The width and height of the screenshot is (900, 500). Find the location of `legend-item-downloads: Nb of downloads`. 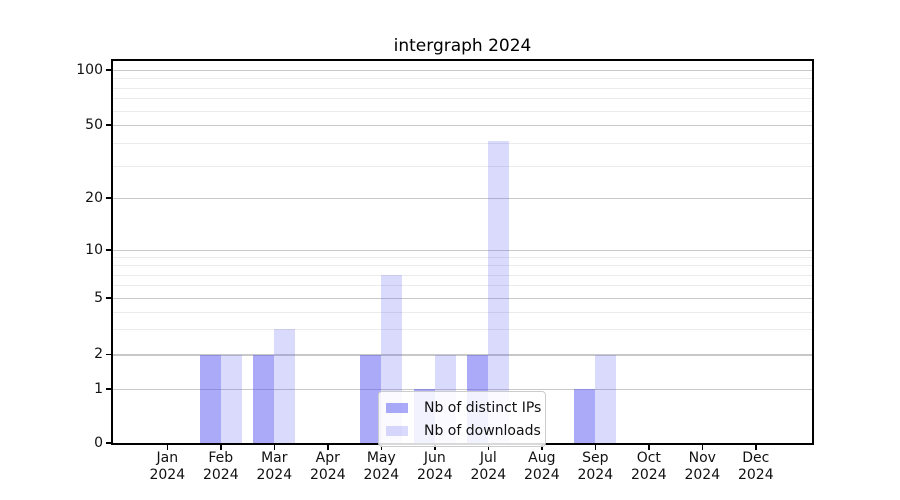

legend-item-downloads: Nb of downloads is located at coordinates (463, 430).